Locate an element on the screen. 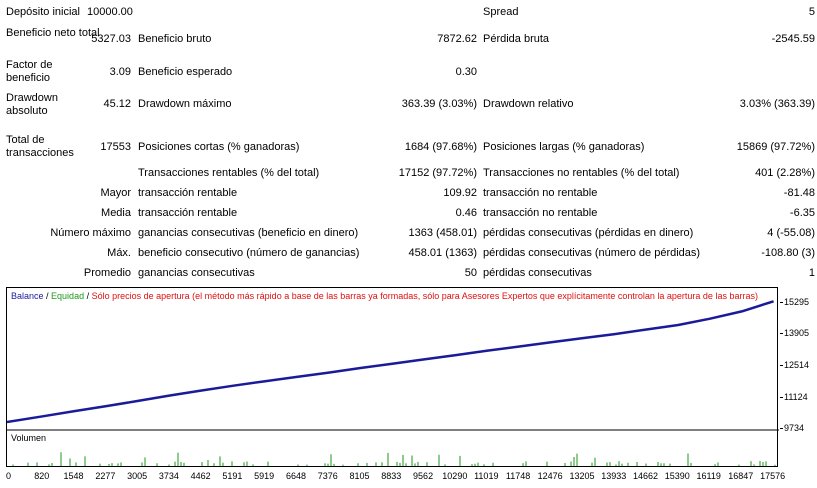  short-positions-value: 1684 (97.68%) is located at coordinates (440, 147).